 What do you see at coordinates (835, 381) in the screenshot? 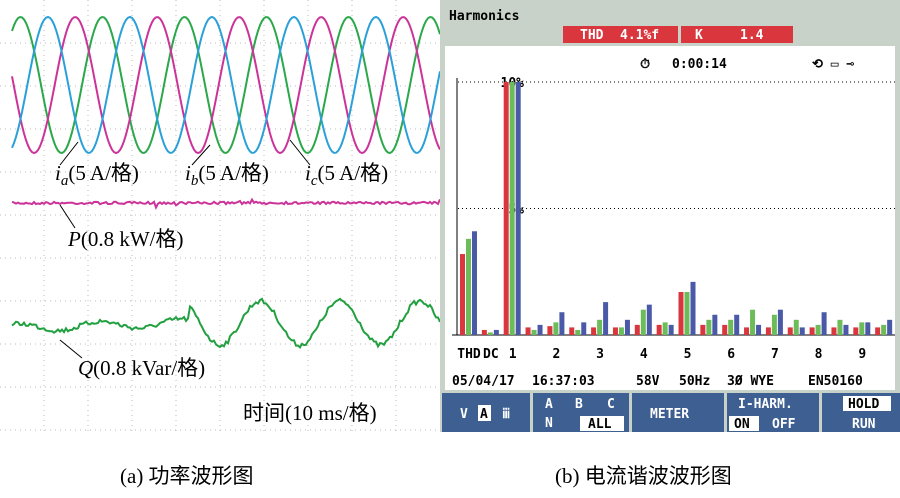
I see `standard: EN50160` at bounding box center [835, 381].